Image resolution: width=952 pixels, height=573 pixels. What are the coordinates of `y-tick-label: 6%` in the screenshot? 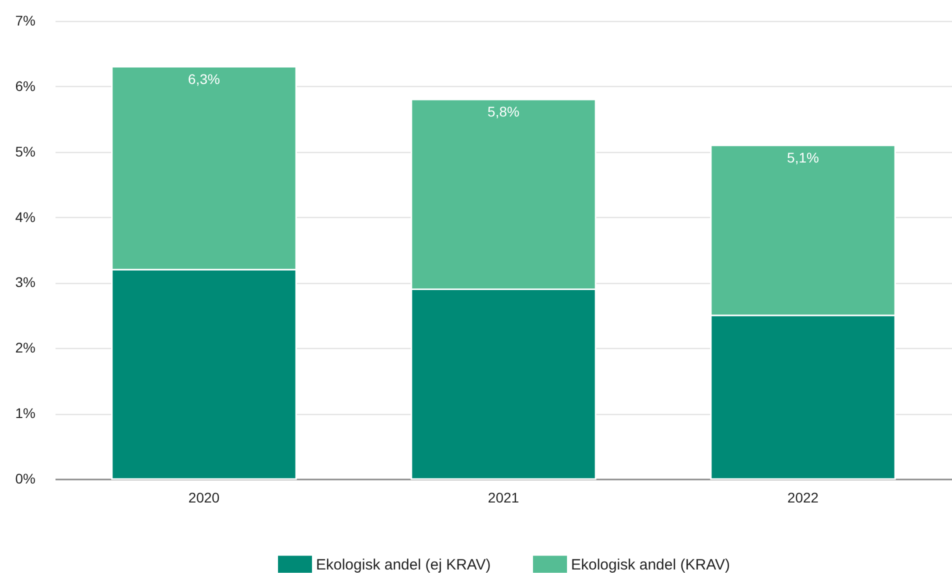 It's located at (25, 86).